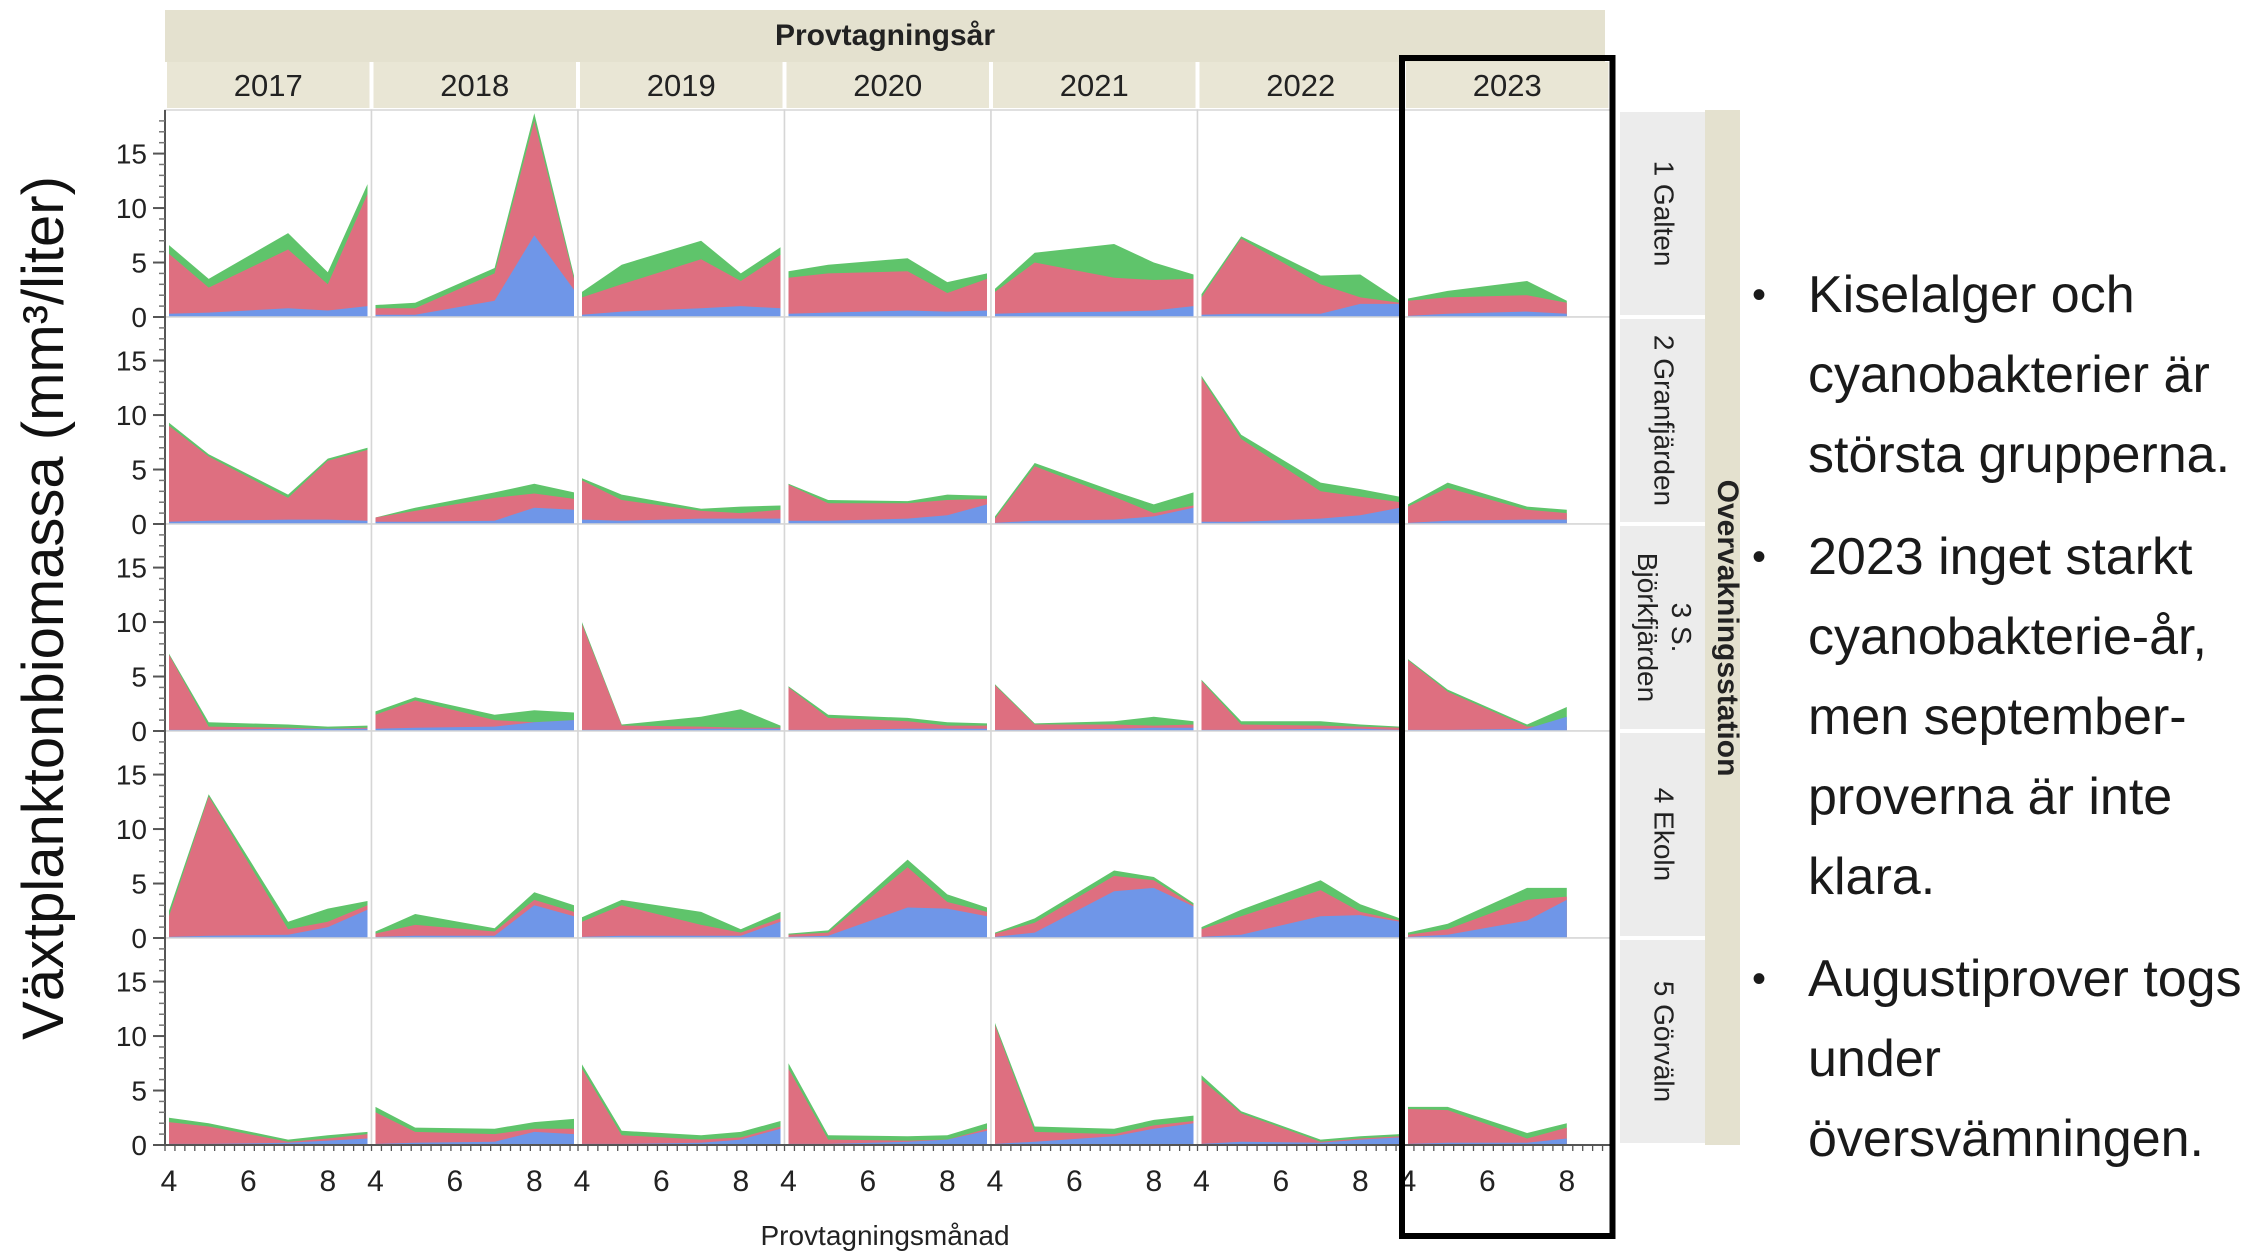 Image resolution: width=2264 pixels, height=1252 pixels. I want to click on station-header-line: 3 S., so click(1680, 628).